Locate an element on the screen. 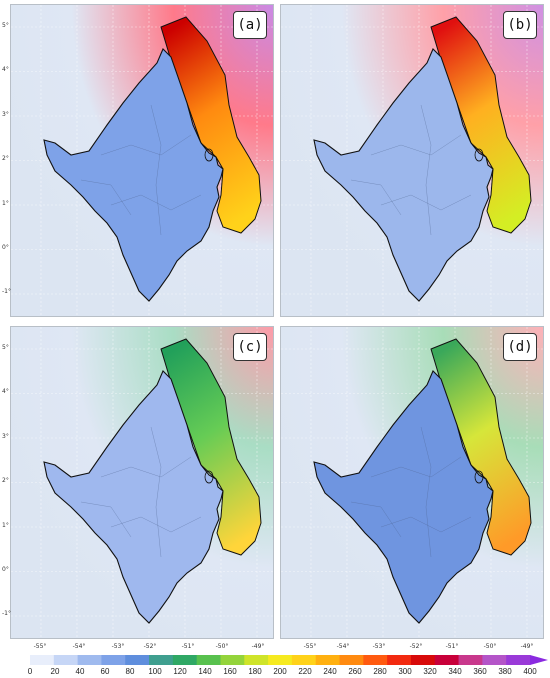  panel-label-b: (b) is located at coordinates (520, 25).